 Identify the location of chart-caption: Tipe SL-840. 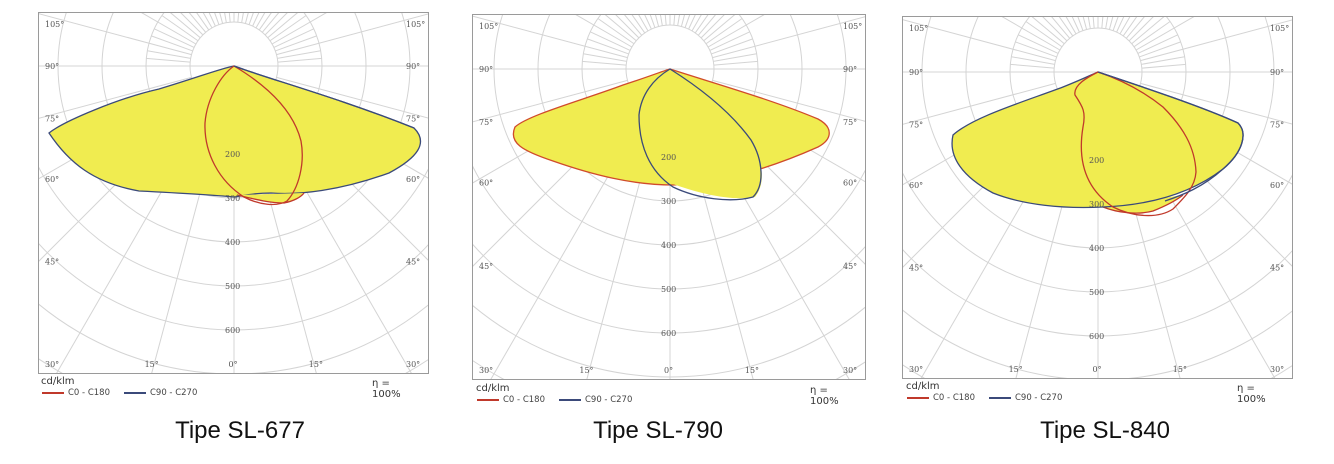
(1105, 430).